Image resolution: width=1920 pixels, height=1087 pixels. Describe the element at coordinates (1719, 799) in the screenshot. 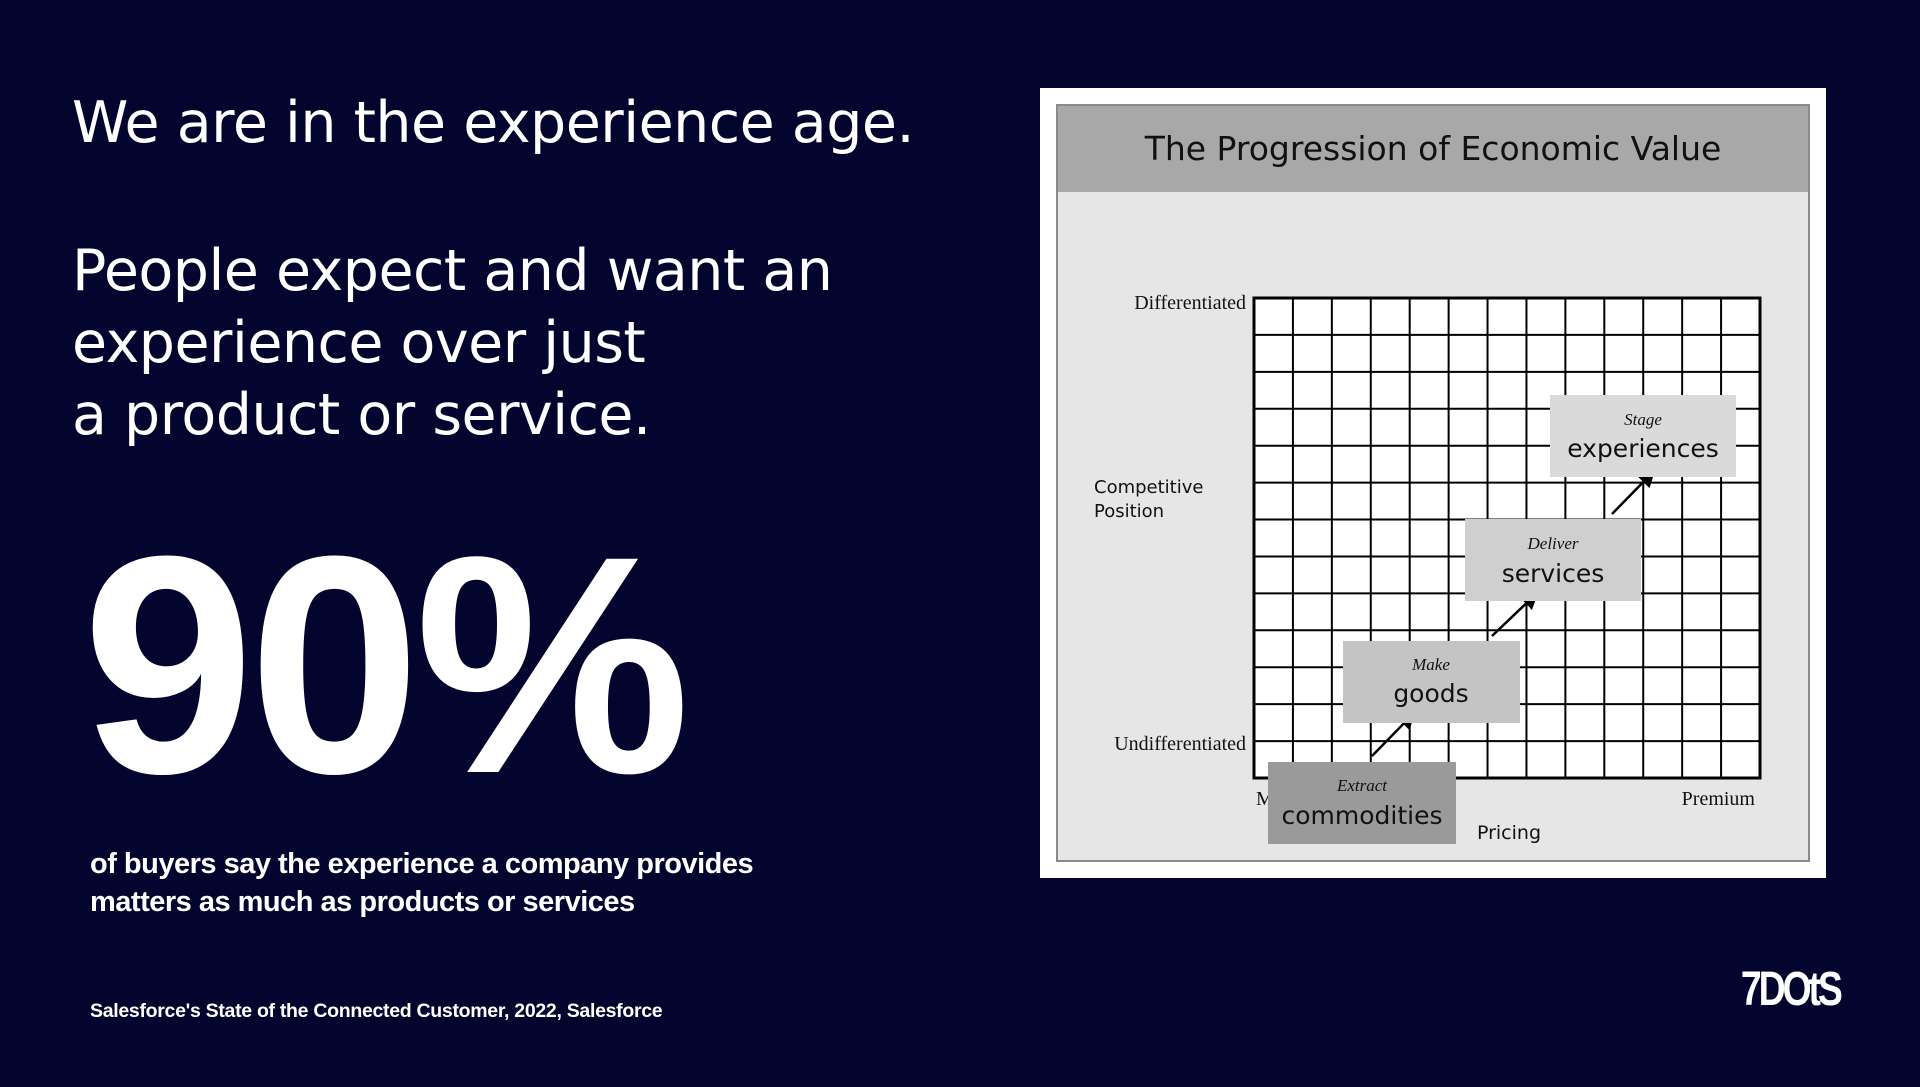

I see `x-right-label: Premium` at that location.